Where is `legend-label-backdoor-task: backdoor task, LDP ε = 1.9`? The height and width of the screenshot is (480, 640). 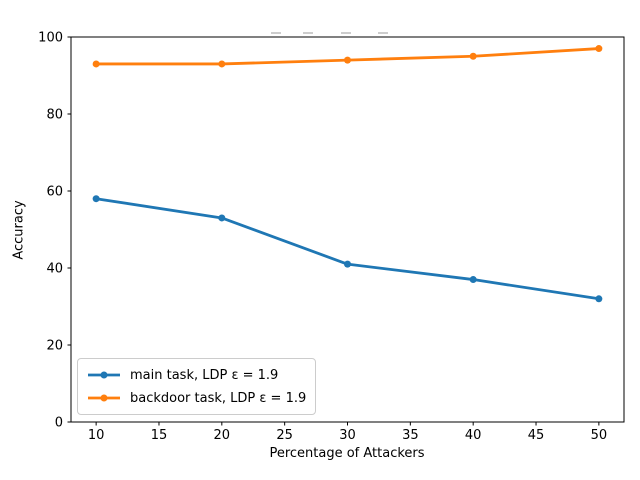 legend-label-backdoor-task: backdoor task, LDP ε = 1.9 is located at coordinates (218, 398).